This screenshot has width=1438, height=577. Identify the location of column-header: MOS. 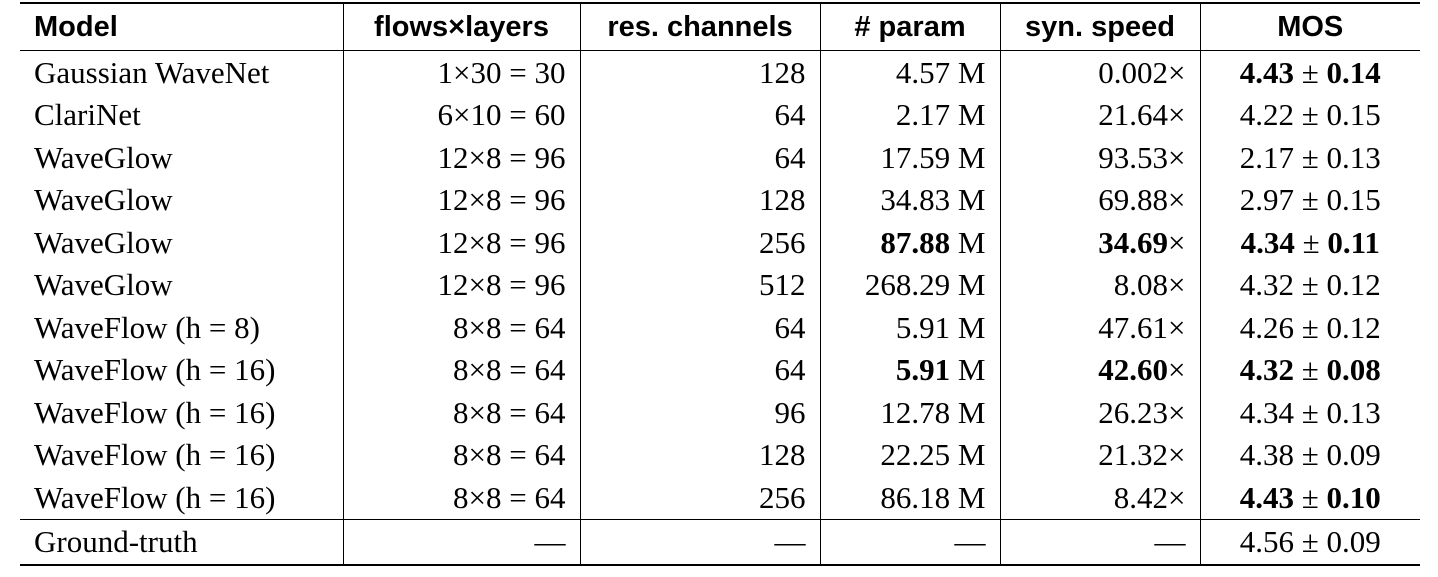
(1309, 27).